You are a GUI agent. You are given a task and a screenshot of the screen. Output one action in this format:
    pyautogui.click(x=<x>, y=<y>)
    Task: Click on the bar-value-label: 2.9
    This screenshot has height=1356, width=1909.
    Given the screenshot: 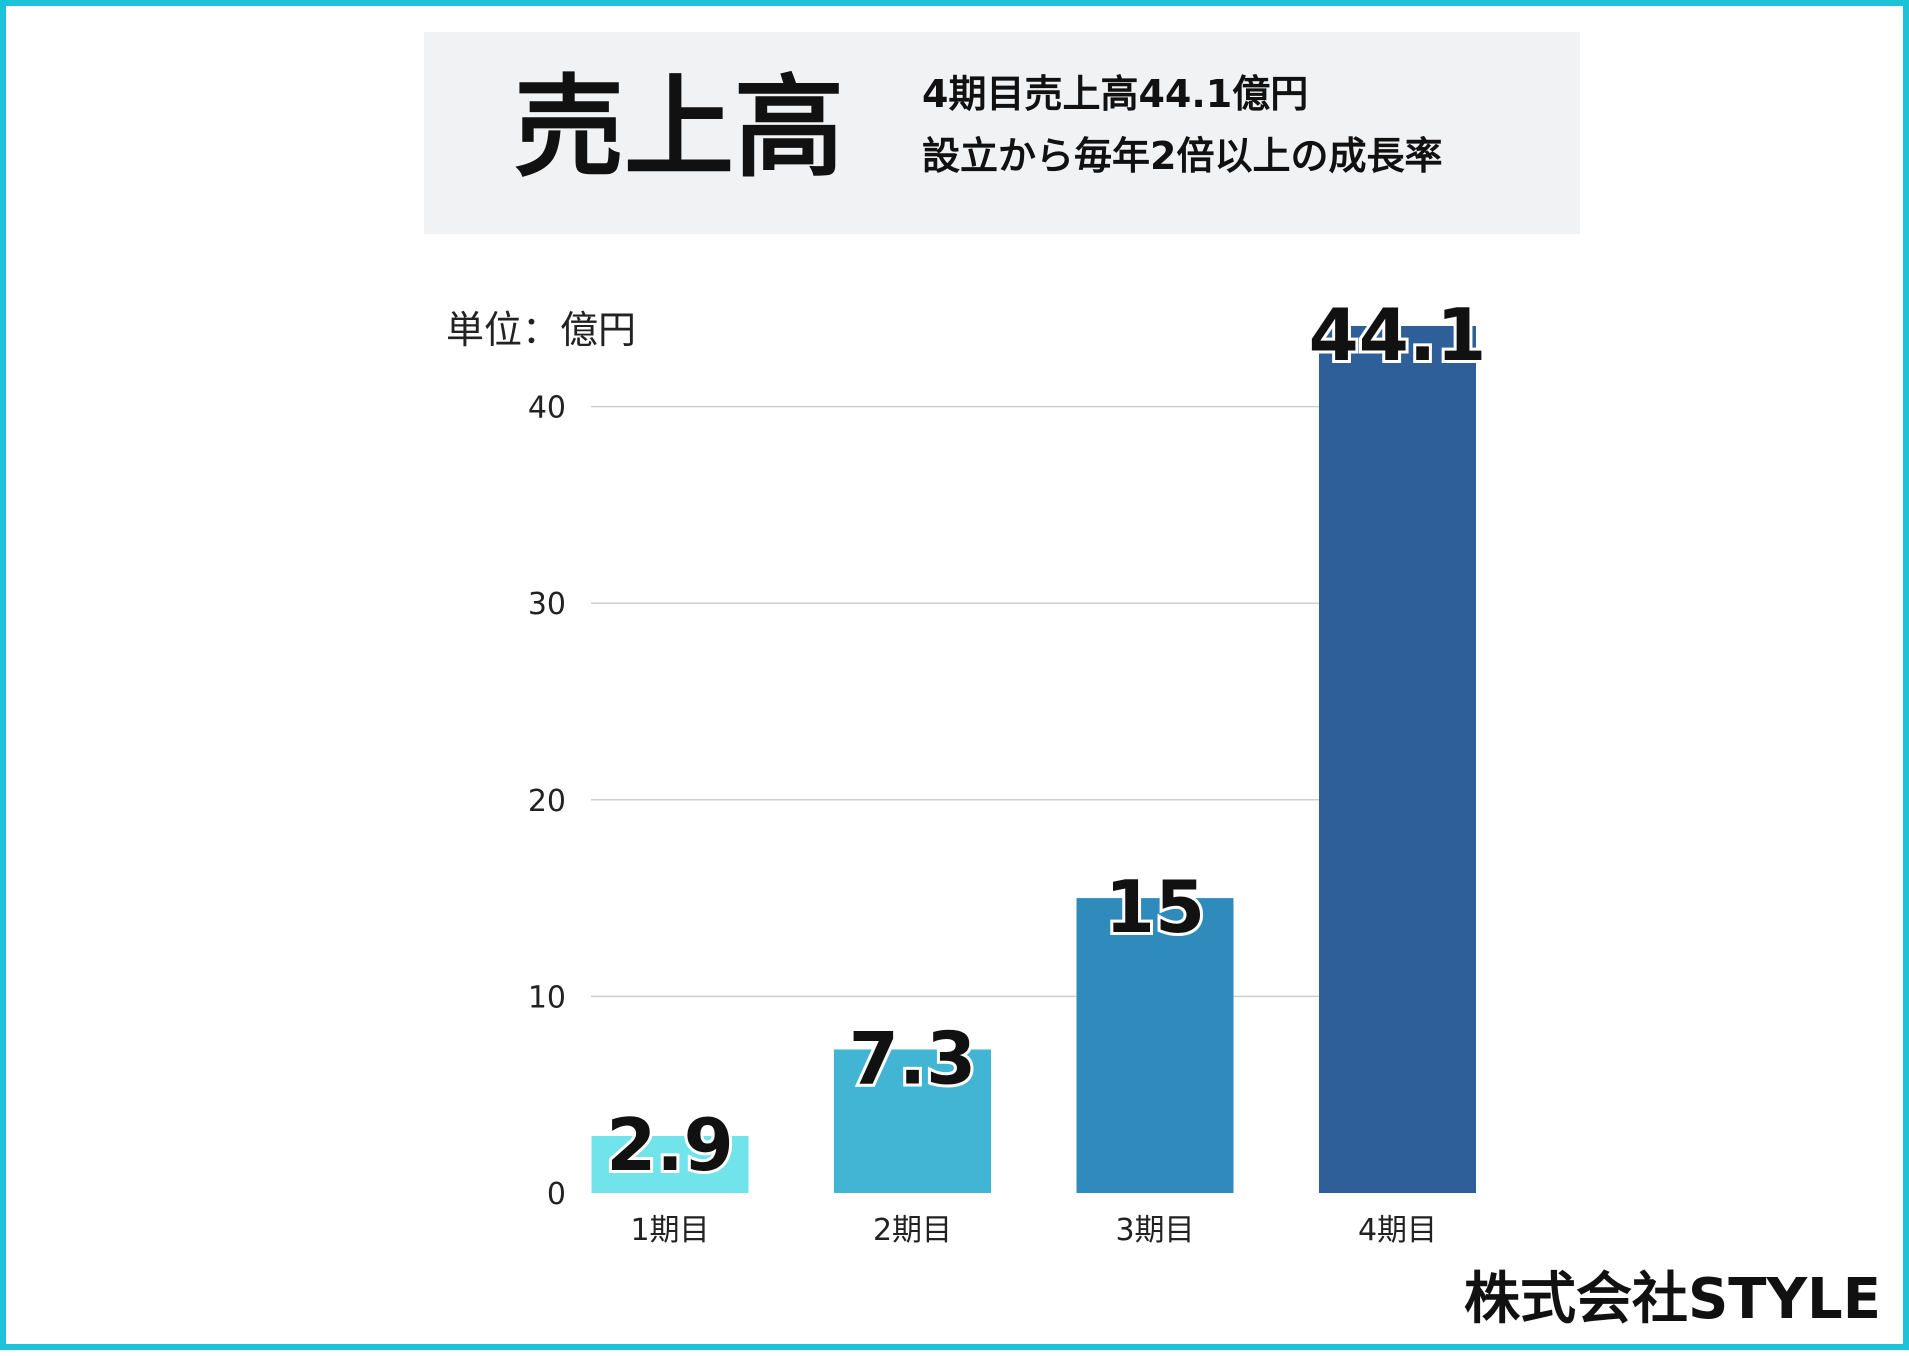 What is the action you would take?
    pyautogui.click(x=670, y=1145)
    